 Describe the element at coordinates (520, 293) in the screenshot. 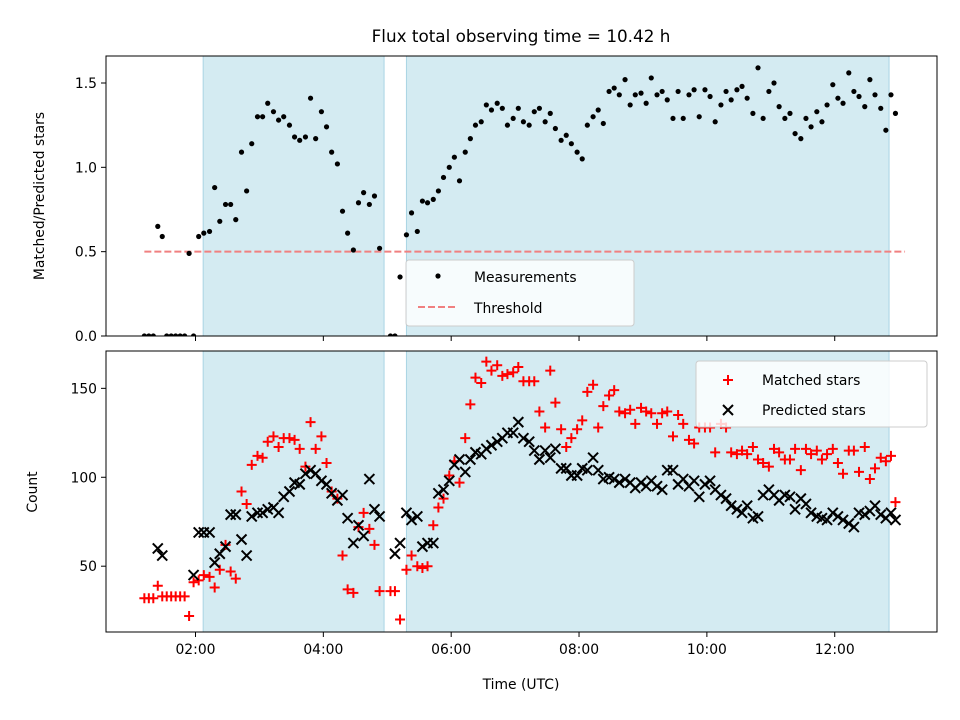

I see `legend-top: Measurements Threshold` at that location.